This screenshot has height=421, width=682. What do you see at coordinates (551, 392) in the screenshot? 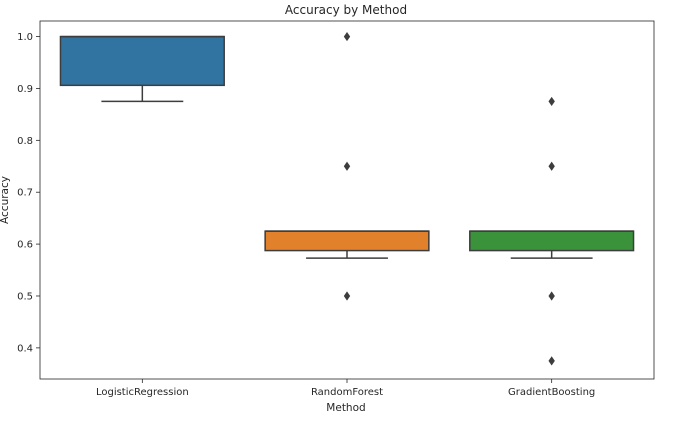
I see `x-tick-label: GradientBoosting` at bounding box center [551, 392].